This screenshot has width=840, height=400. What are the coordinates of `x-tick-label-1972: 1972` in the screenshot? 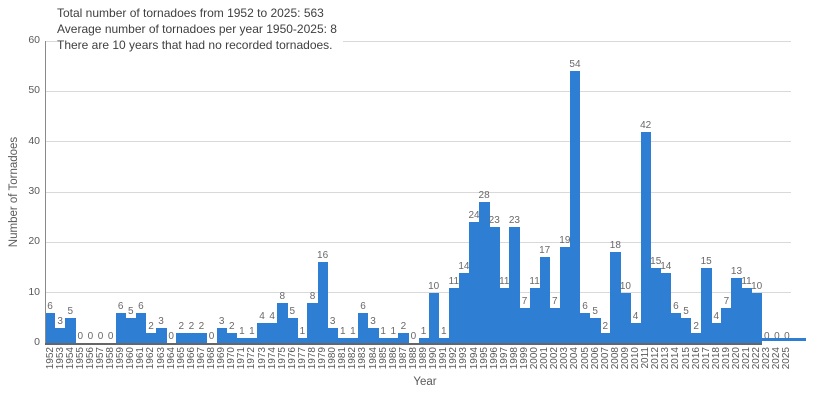 It's located at (252, 358).